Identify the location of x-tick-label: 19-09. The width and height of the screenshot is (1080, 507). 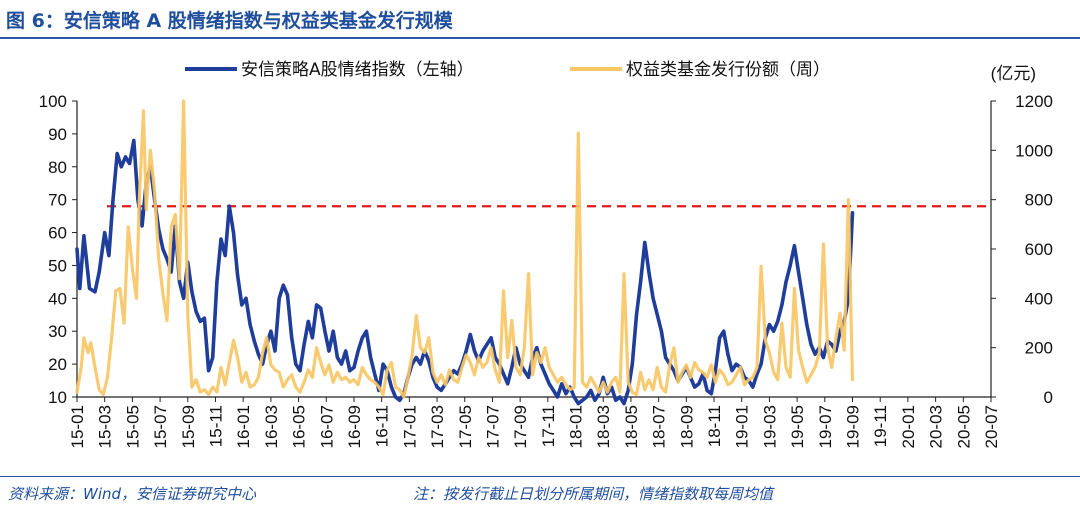
(853, 426).